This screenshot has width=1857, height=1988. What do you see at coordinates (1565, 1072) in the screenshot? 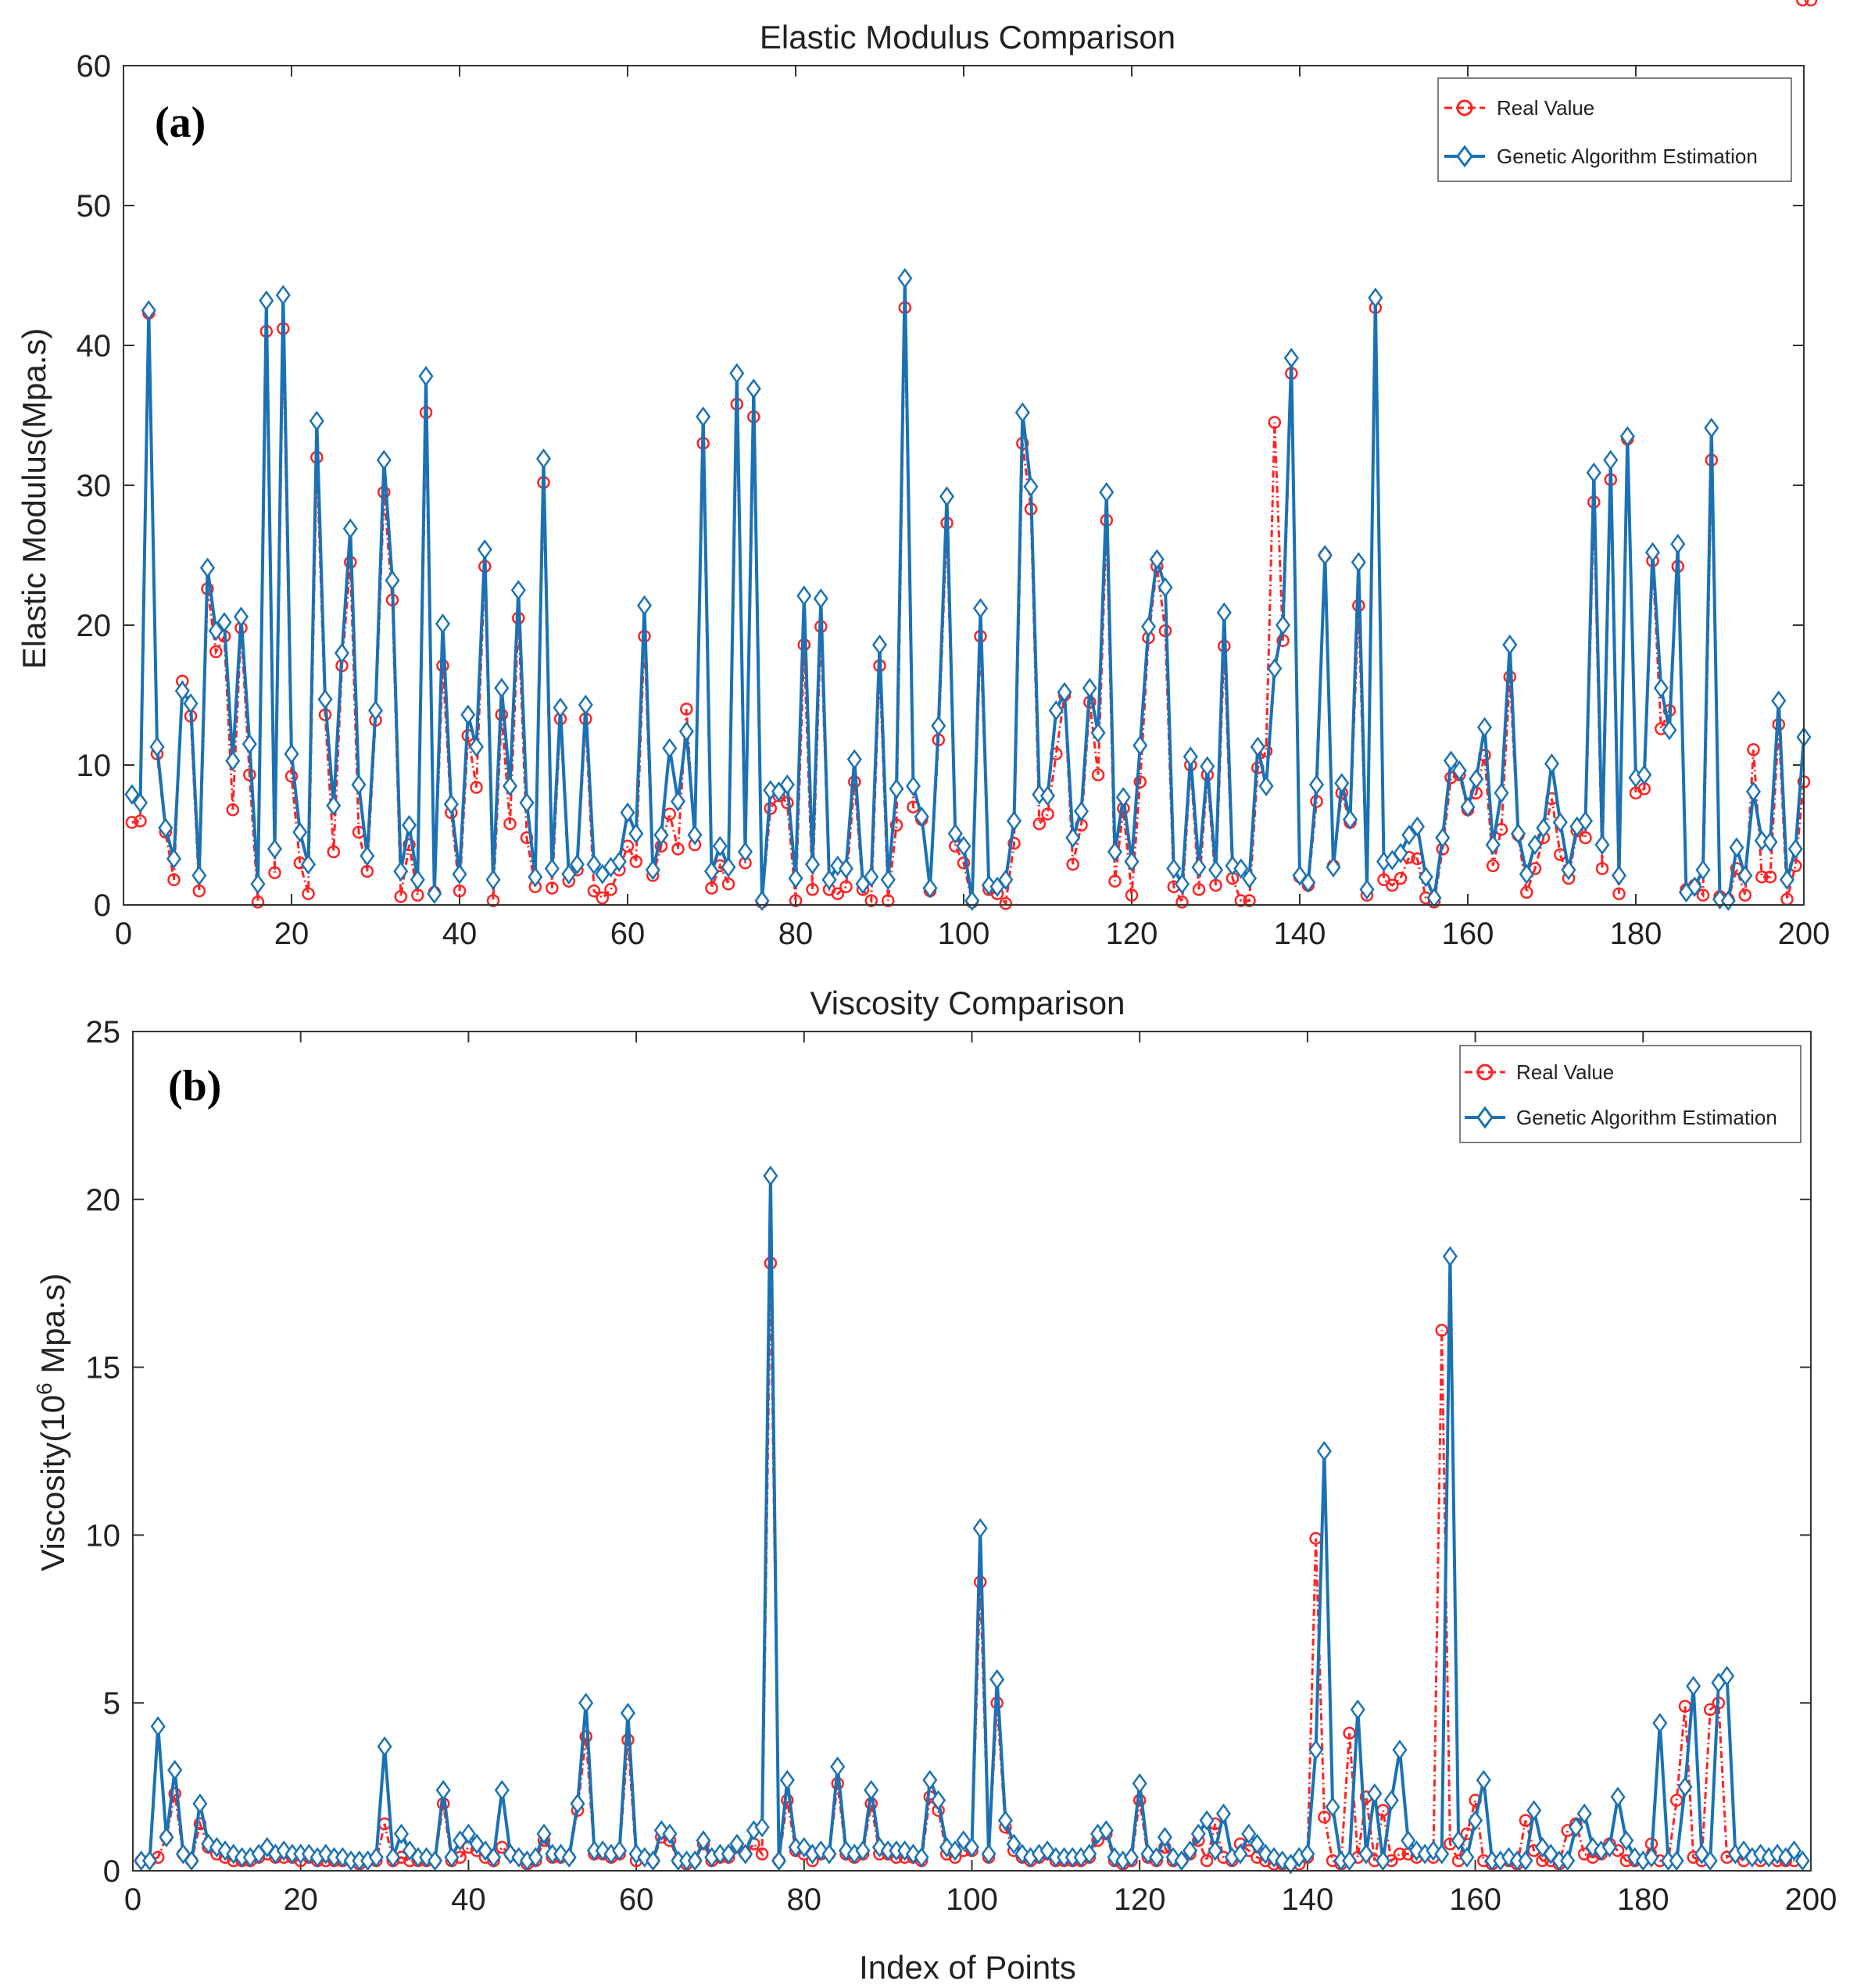
I see `legend-b-real-label: Real Value` at bounding box center [1565, 1072].